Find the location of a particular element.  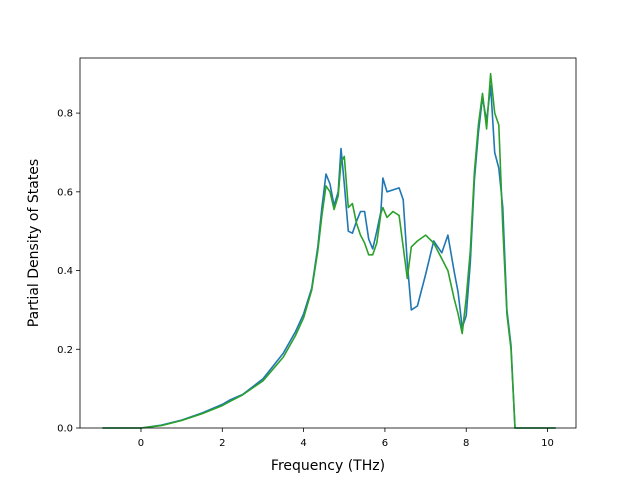

y-tick-label: 0.2 is located at coordinates (65, 350).